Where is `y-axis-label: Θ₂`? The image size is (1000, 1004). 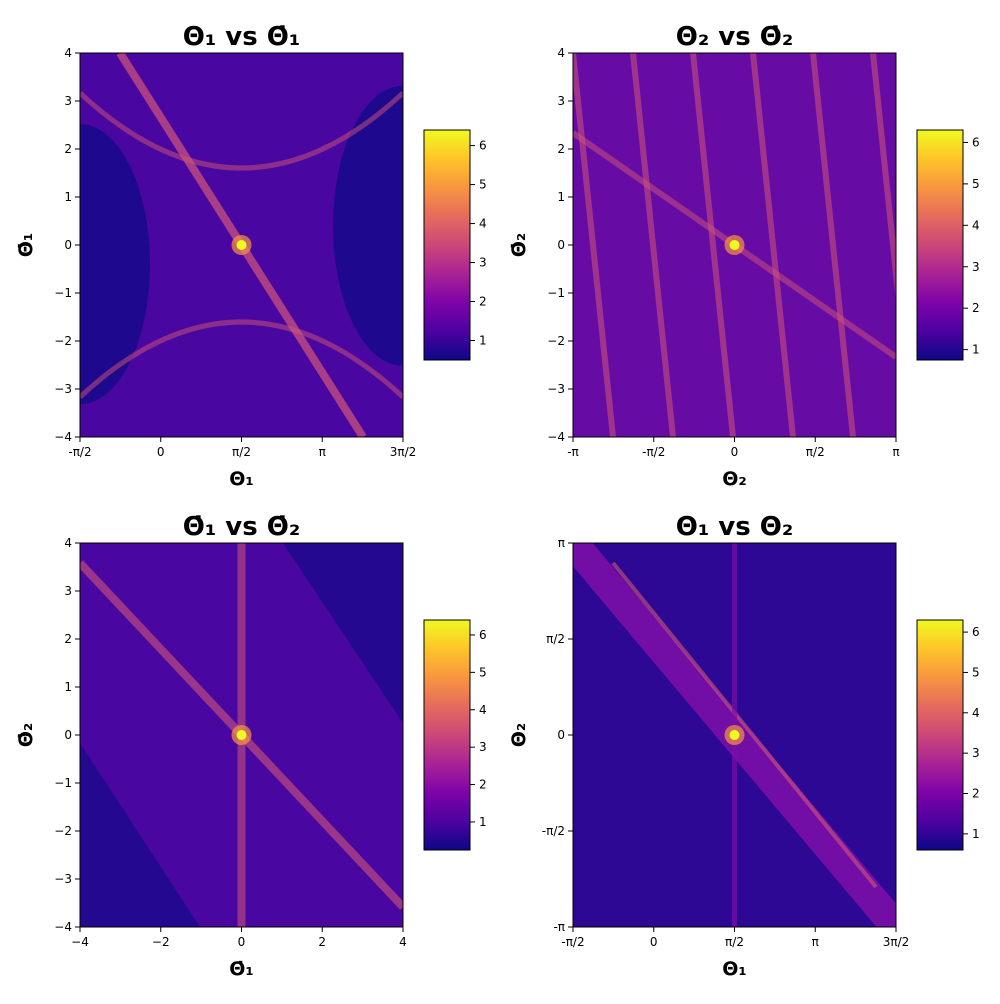
y-axis-label: Θ₂ is located at coordinates (519, 735).